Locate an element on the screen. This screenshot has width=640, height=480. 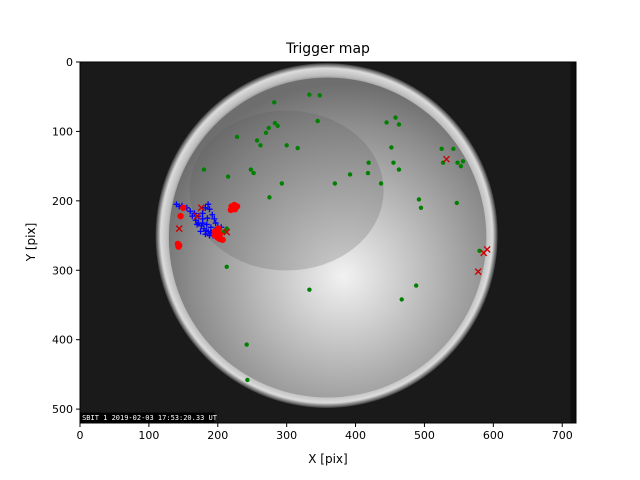
timestamp-text: SBIT 1 2019-02-03 17:53:20.33 UT is located at coordinates (150, 418).